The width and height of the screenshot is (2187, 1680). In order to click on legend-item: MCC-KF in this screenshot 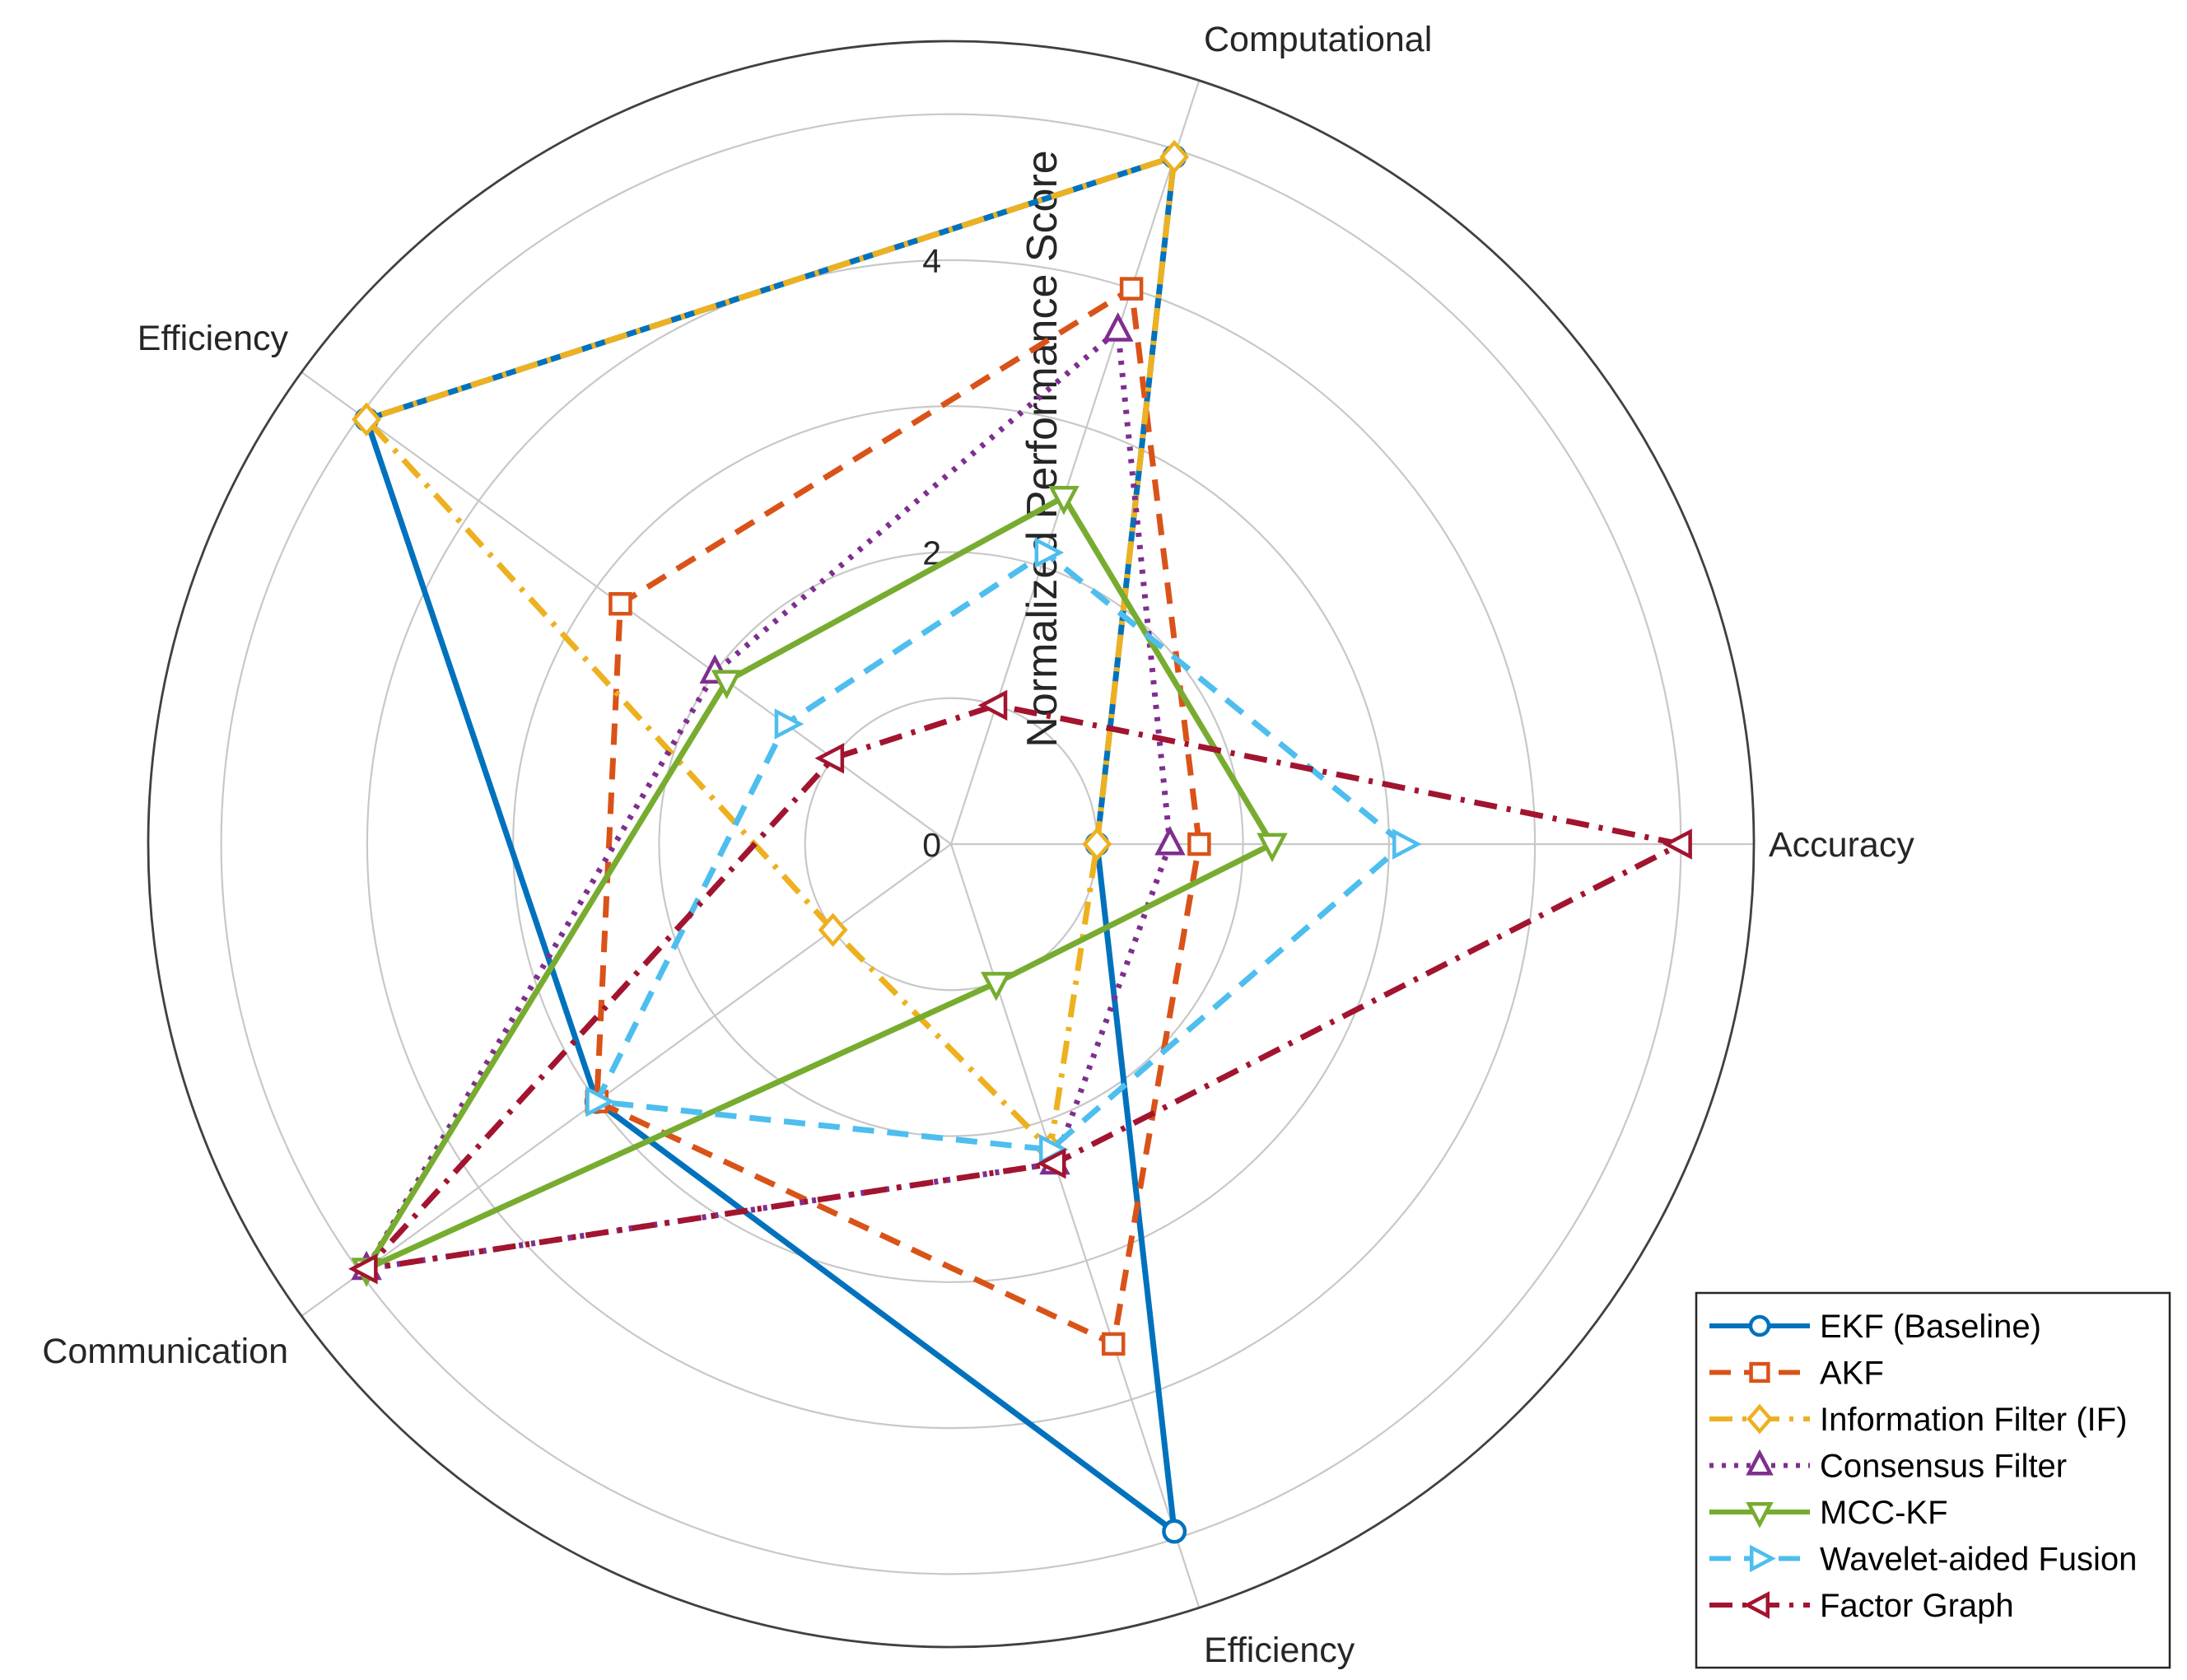, I will do `click(1829, 1513)`.